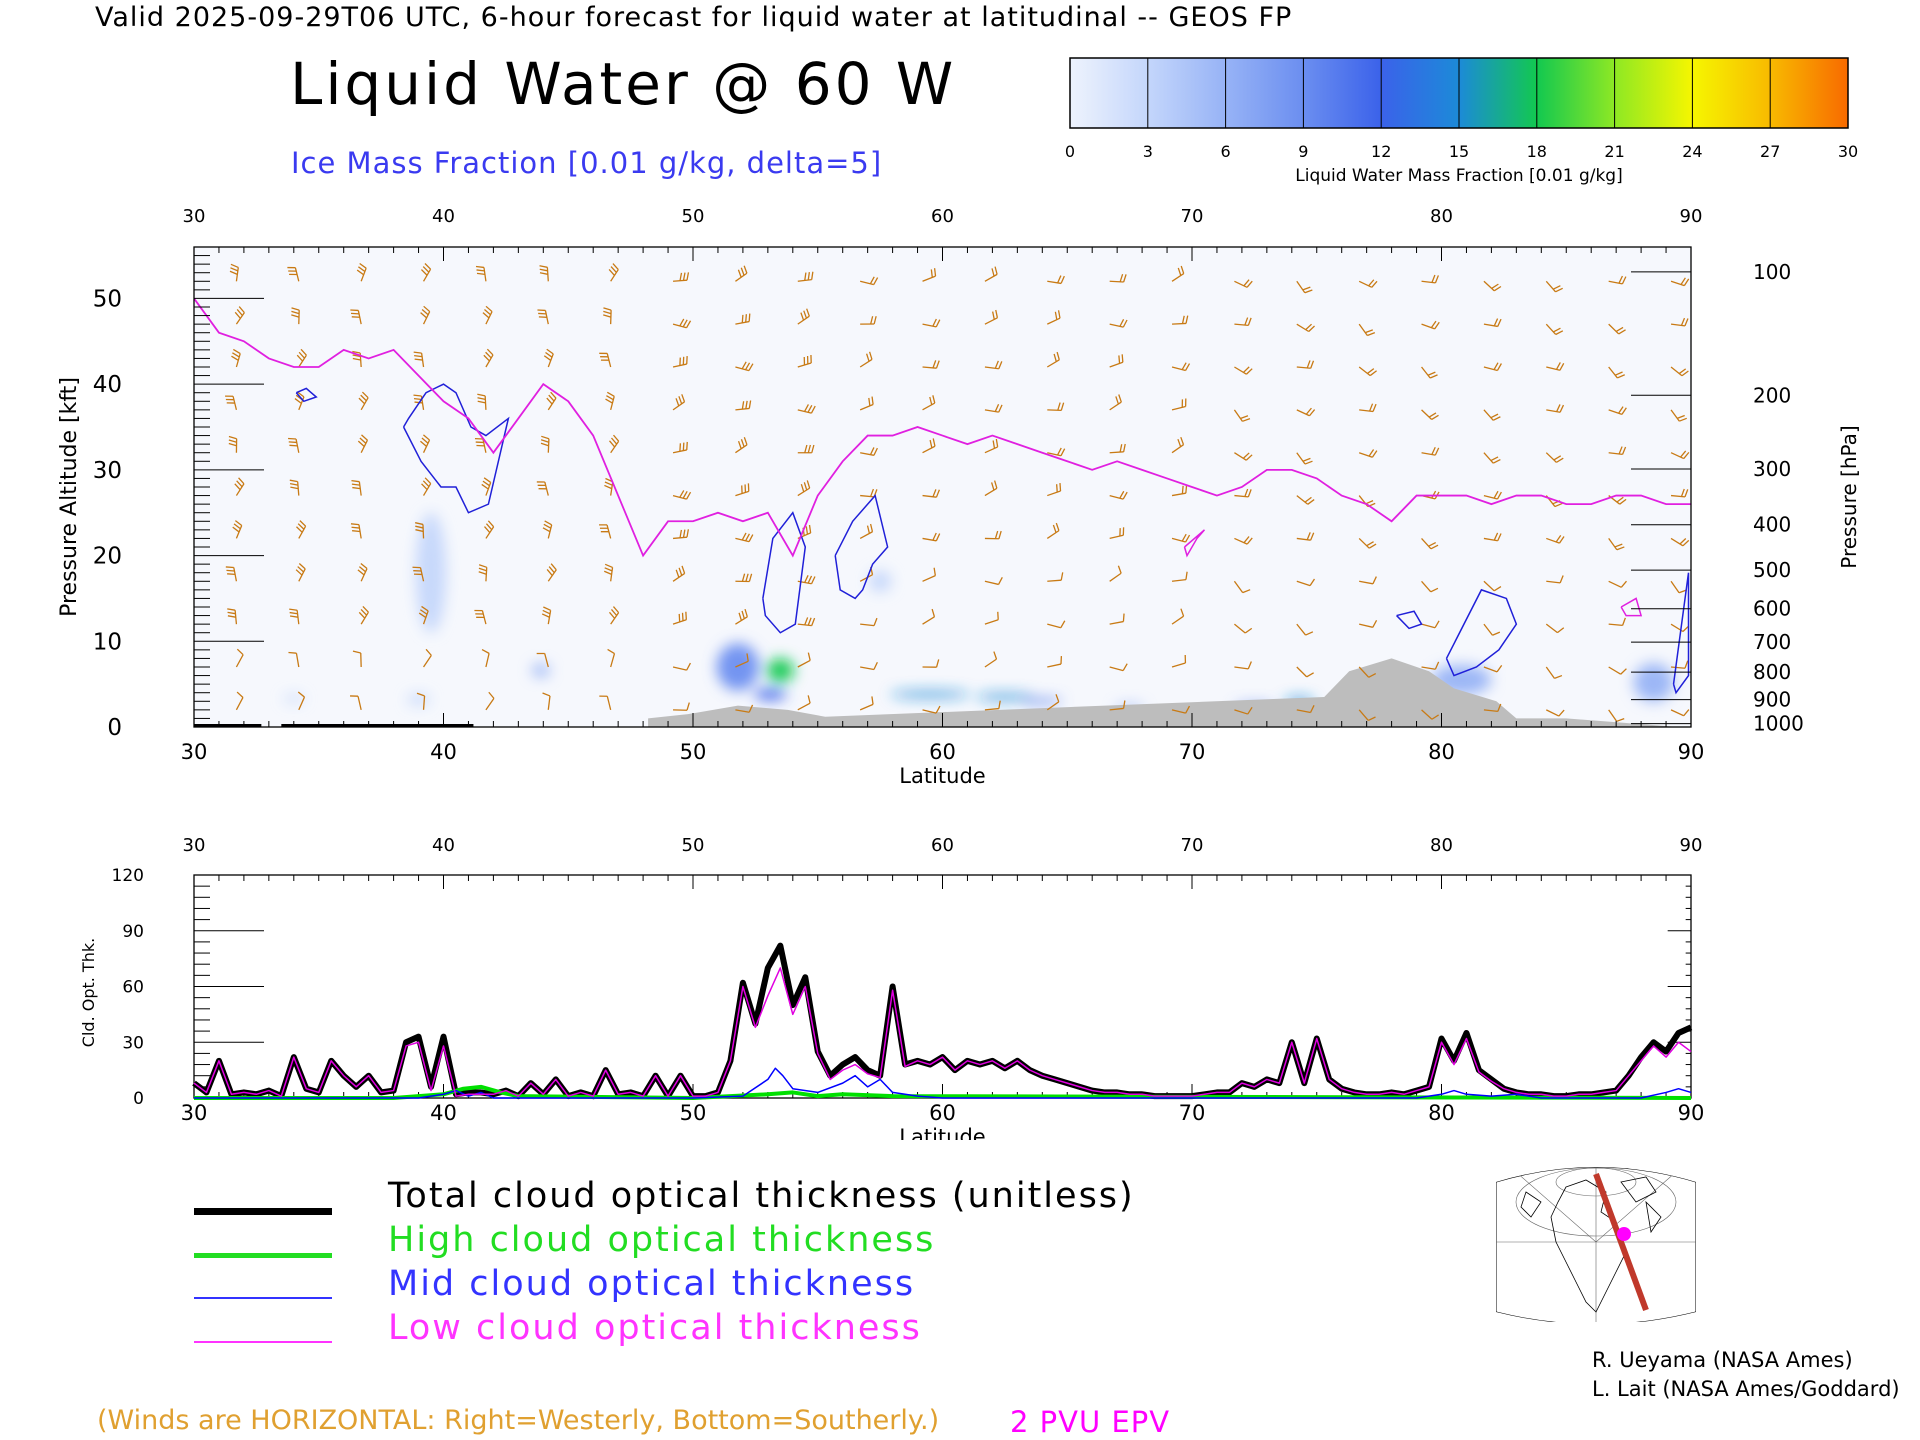 This screenshot has width=1920, height=1440. I want to click on opt-x-tick-label-top: 50, so click(693, 845).